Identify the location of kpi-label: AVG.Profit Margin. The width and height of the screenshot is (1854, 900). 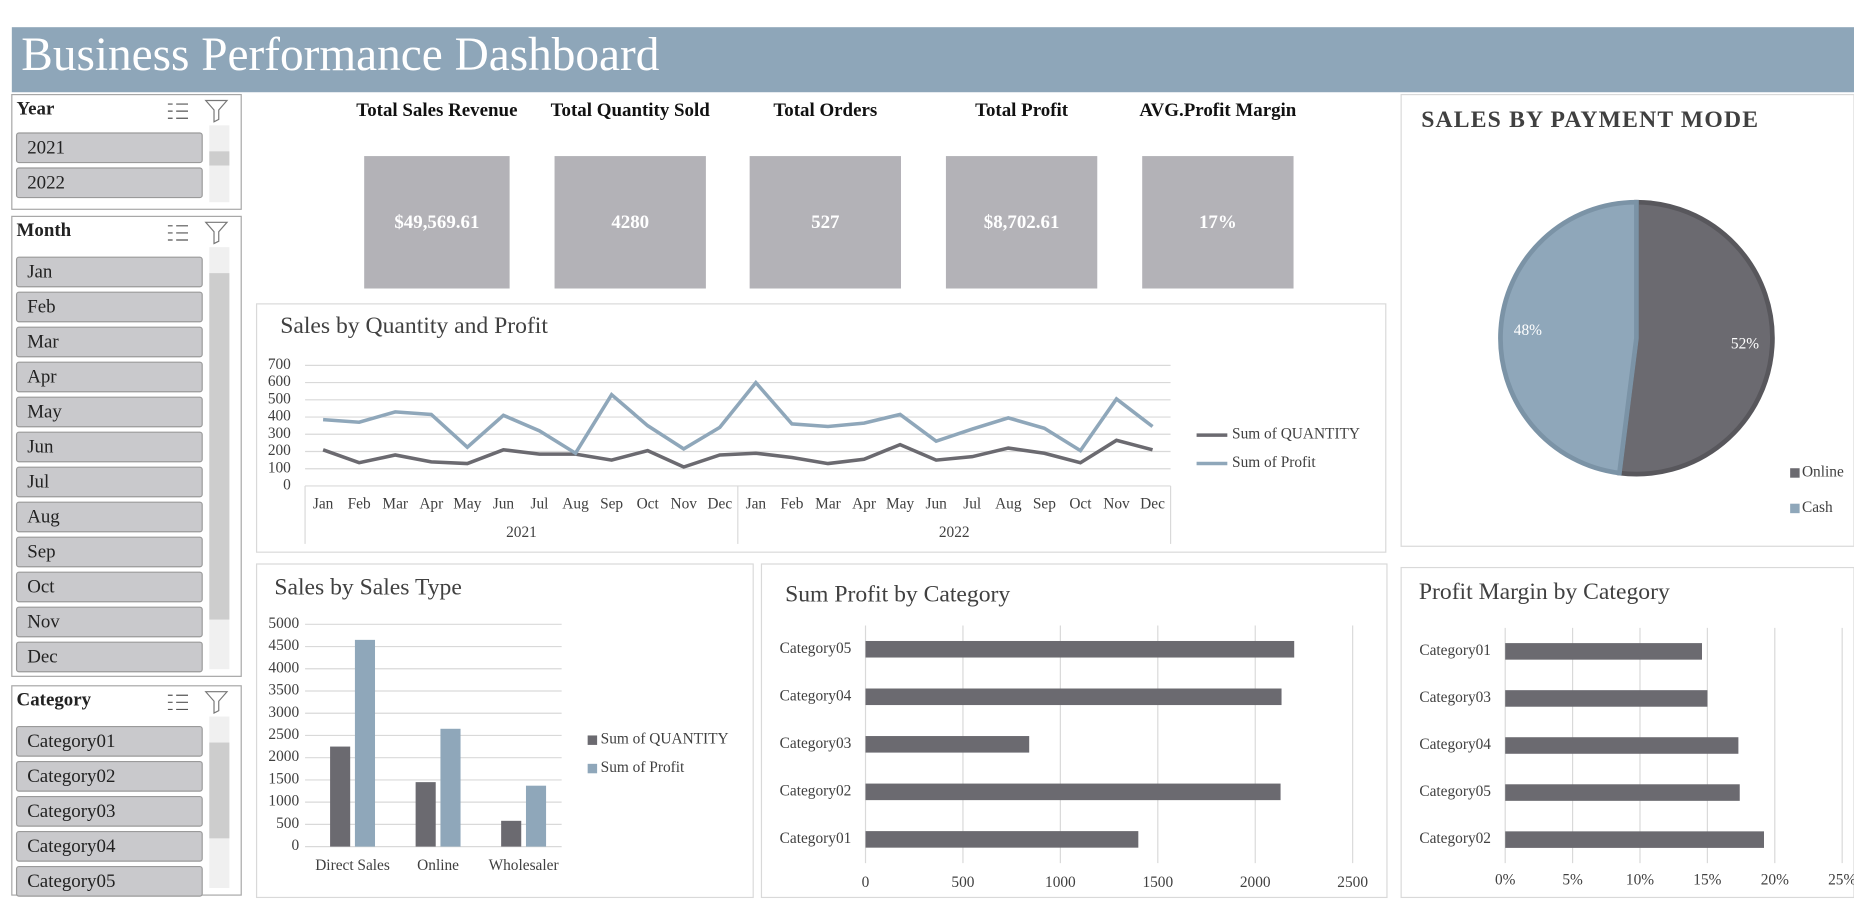
(1218, 110).